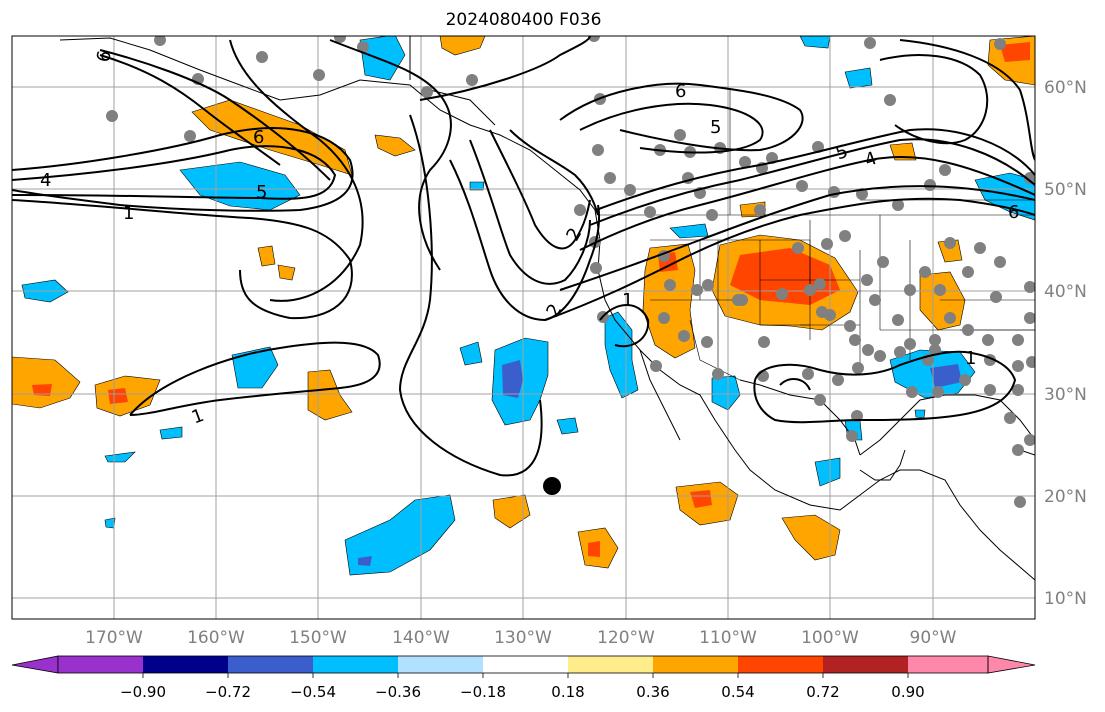 The width and height of the screenshot is (1105, 712). What do you see at coordinates (35, 664) in the screenshot?
I see `colorbar-left-extension` at bounding box center [35, 664].